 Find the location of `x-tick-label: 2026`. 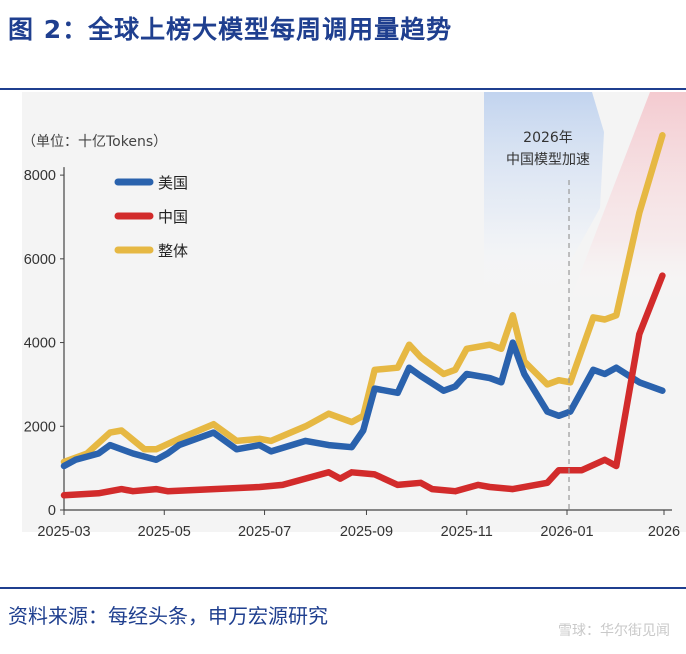

x-tick-label: 2026 is located at coordinates (664, 532).